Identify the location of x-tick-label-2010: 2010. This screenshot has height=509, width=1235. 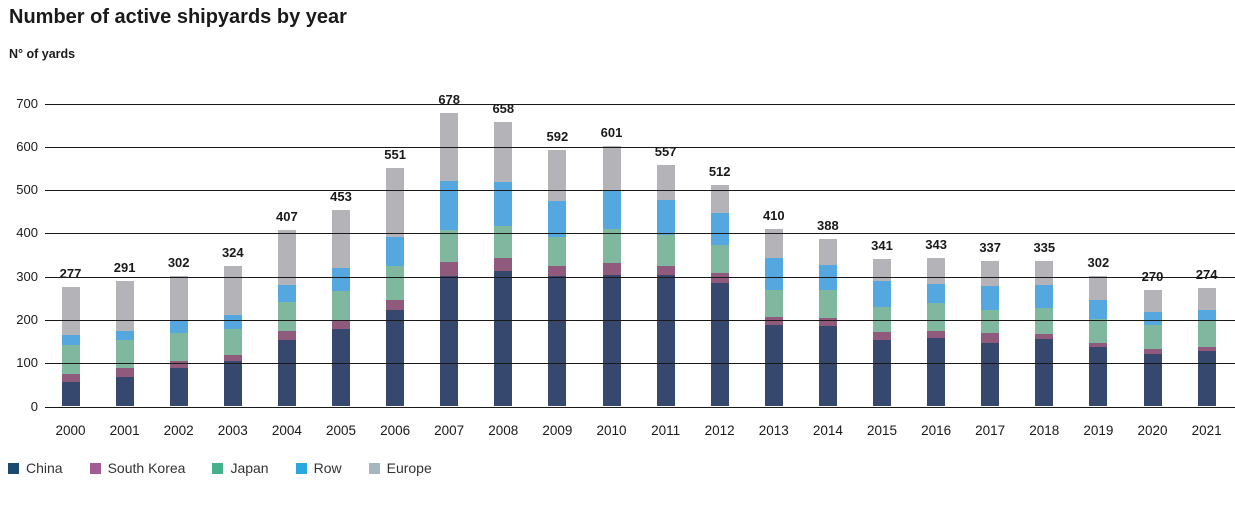
(611, 430).